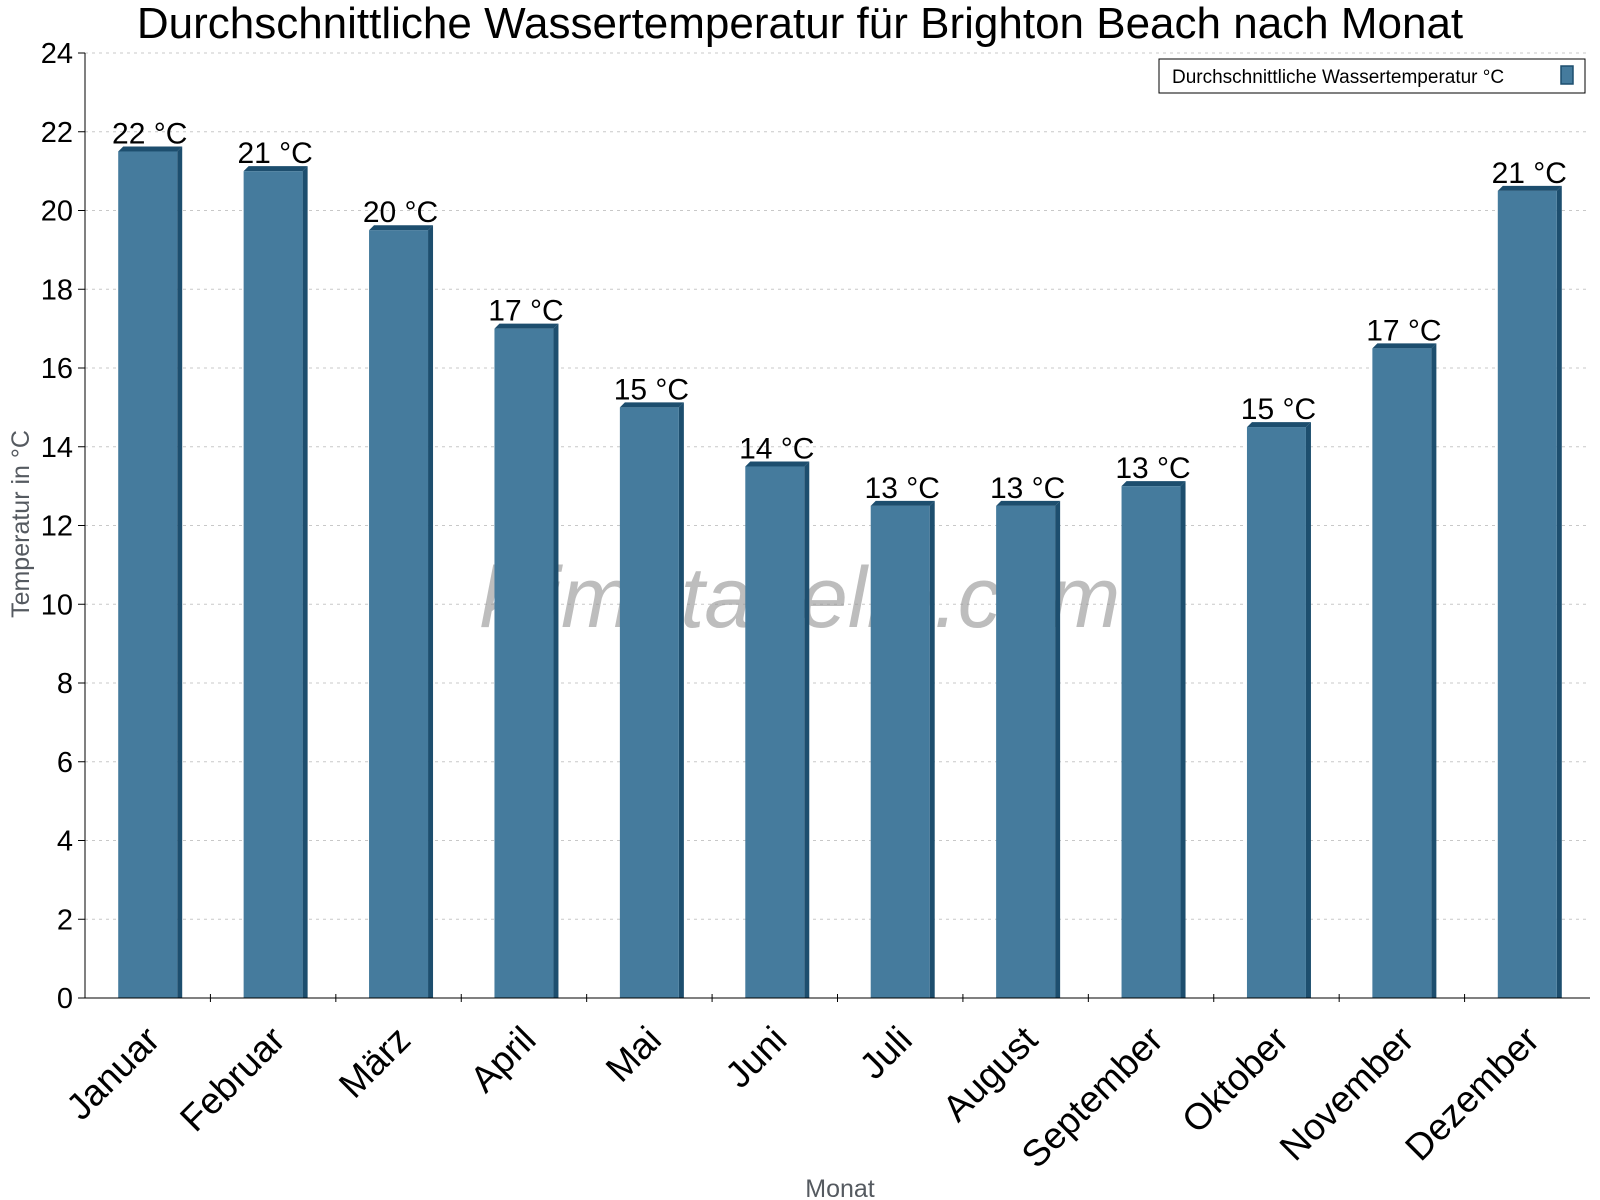  Describe the element at coordinates (57, 369) in the screenshot. I see `y-tick-label: 16` at that location.